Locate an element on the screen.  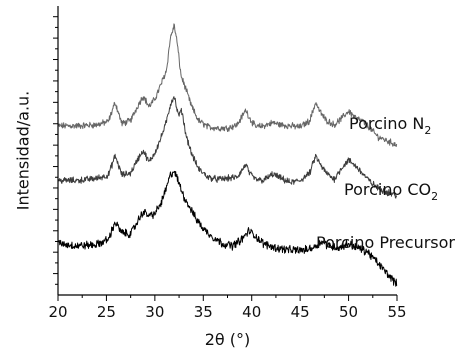
series-label-main: Porcino Precursor is located at coordinates (385, 242).